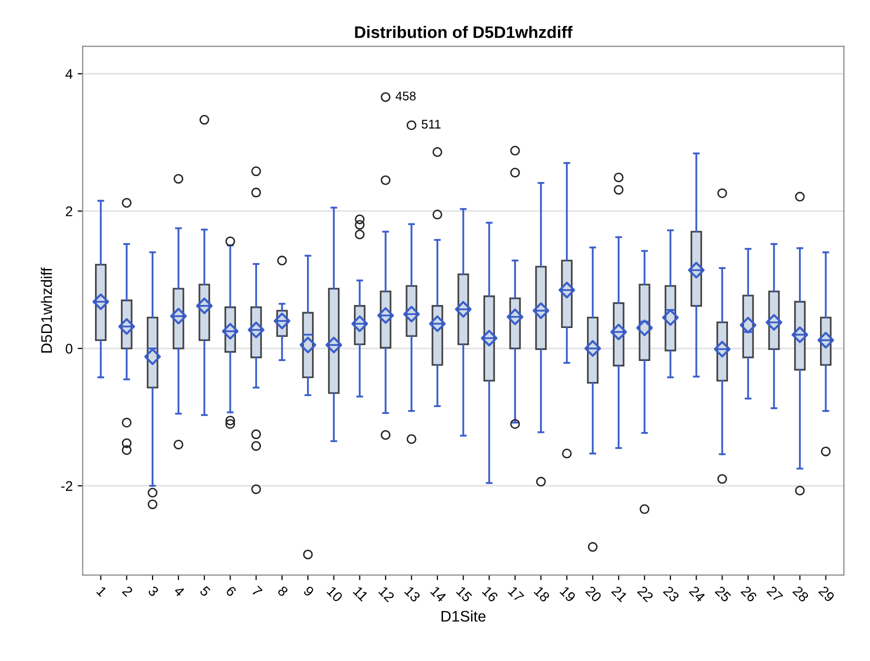 Image resolution: width=870 pixels, height=661 pixels. Describe the element at coordinates (386, 594) in the screenshot. I see `x-tick-label: 12` at that location.